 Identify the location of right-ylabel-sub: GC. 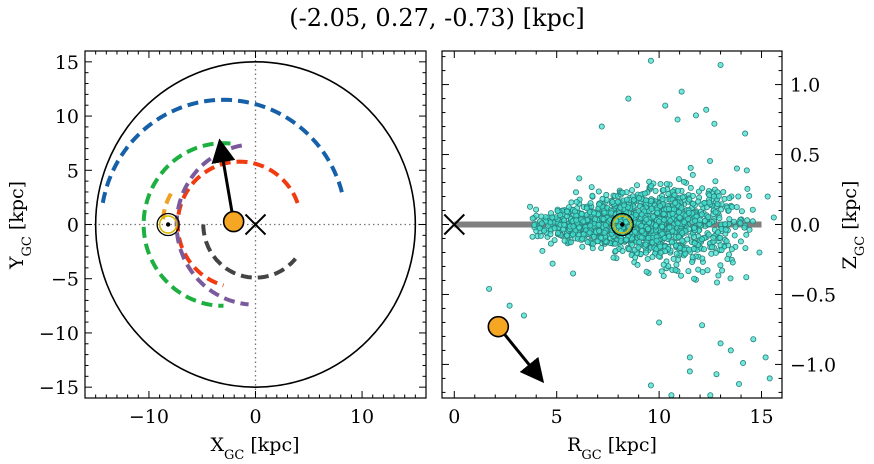
(860, 246).